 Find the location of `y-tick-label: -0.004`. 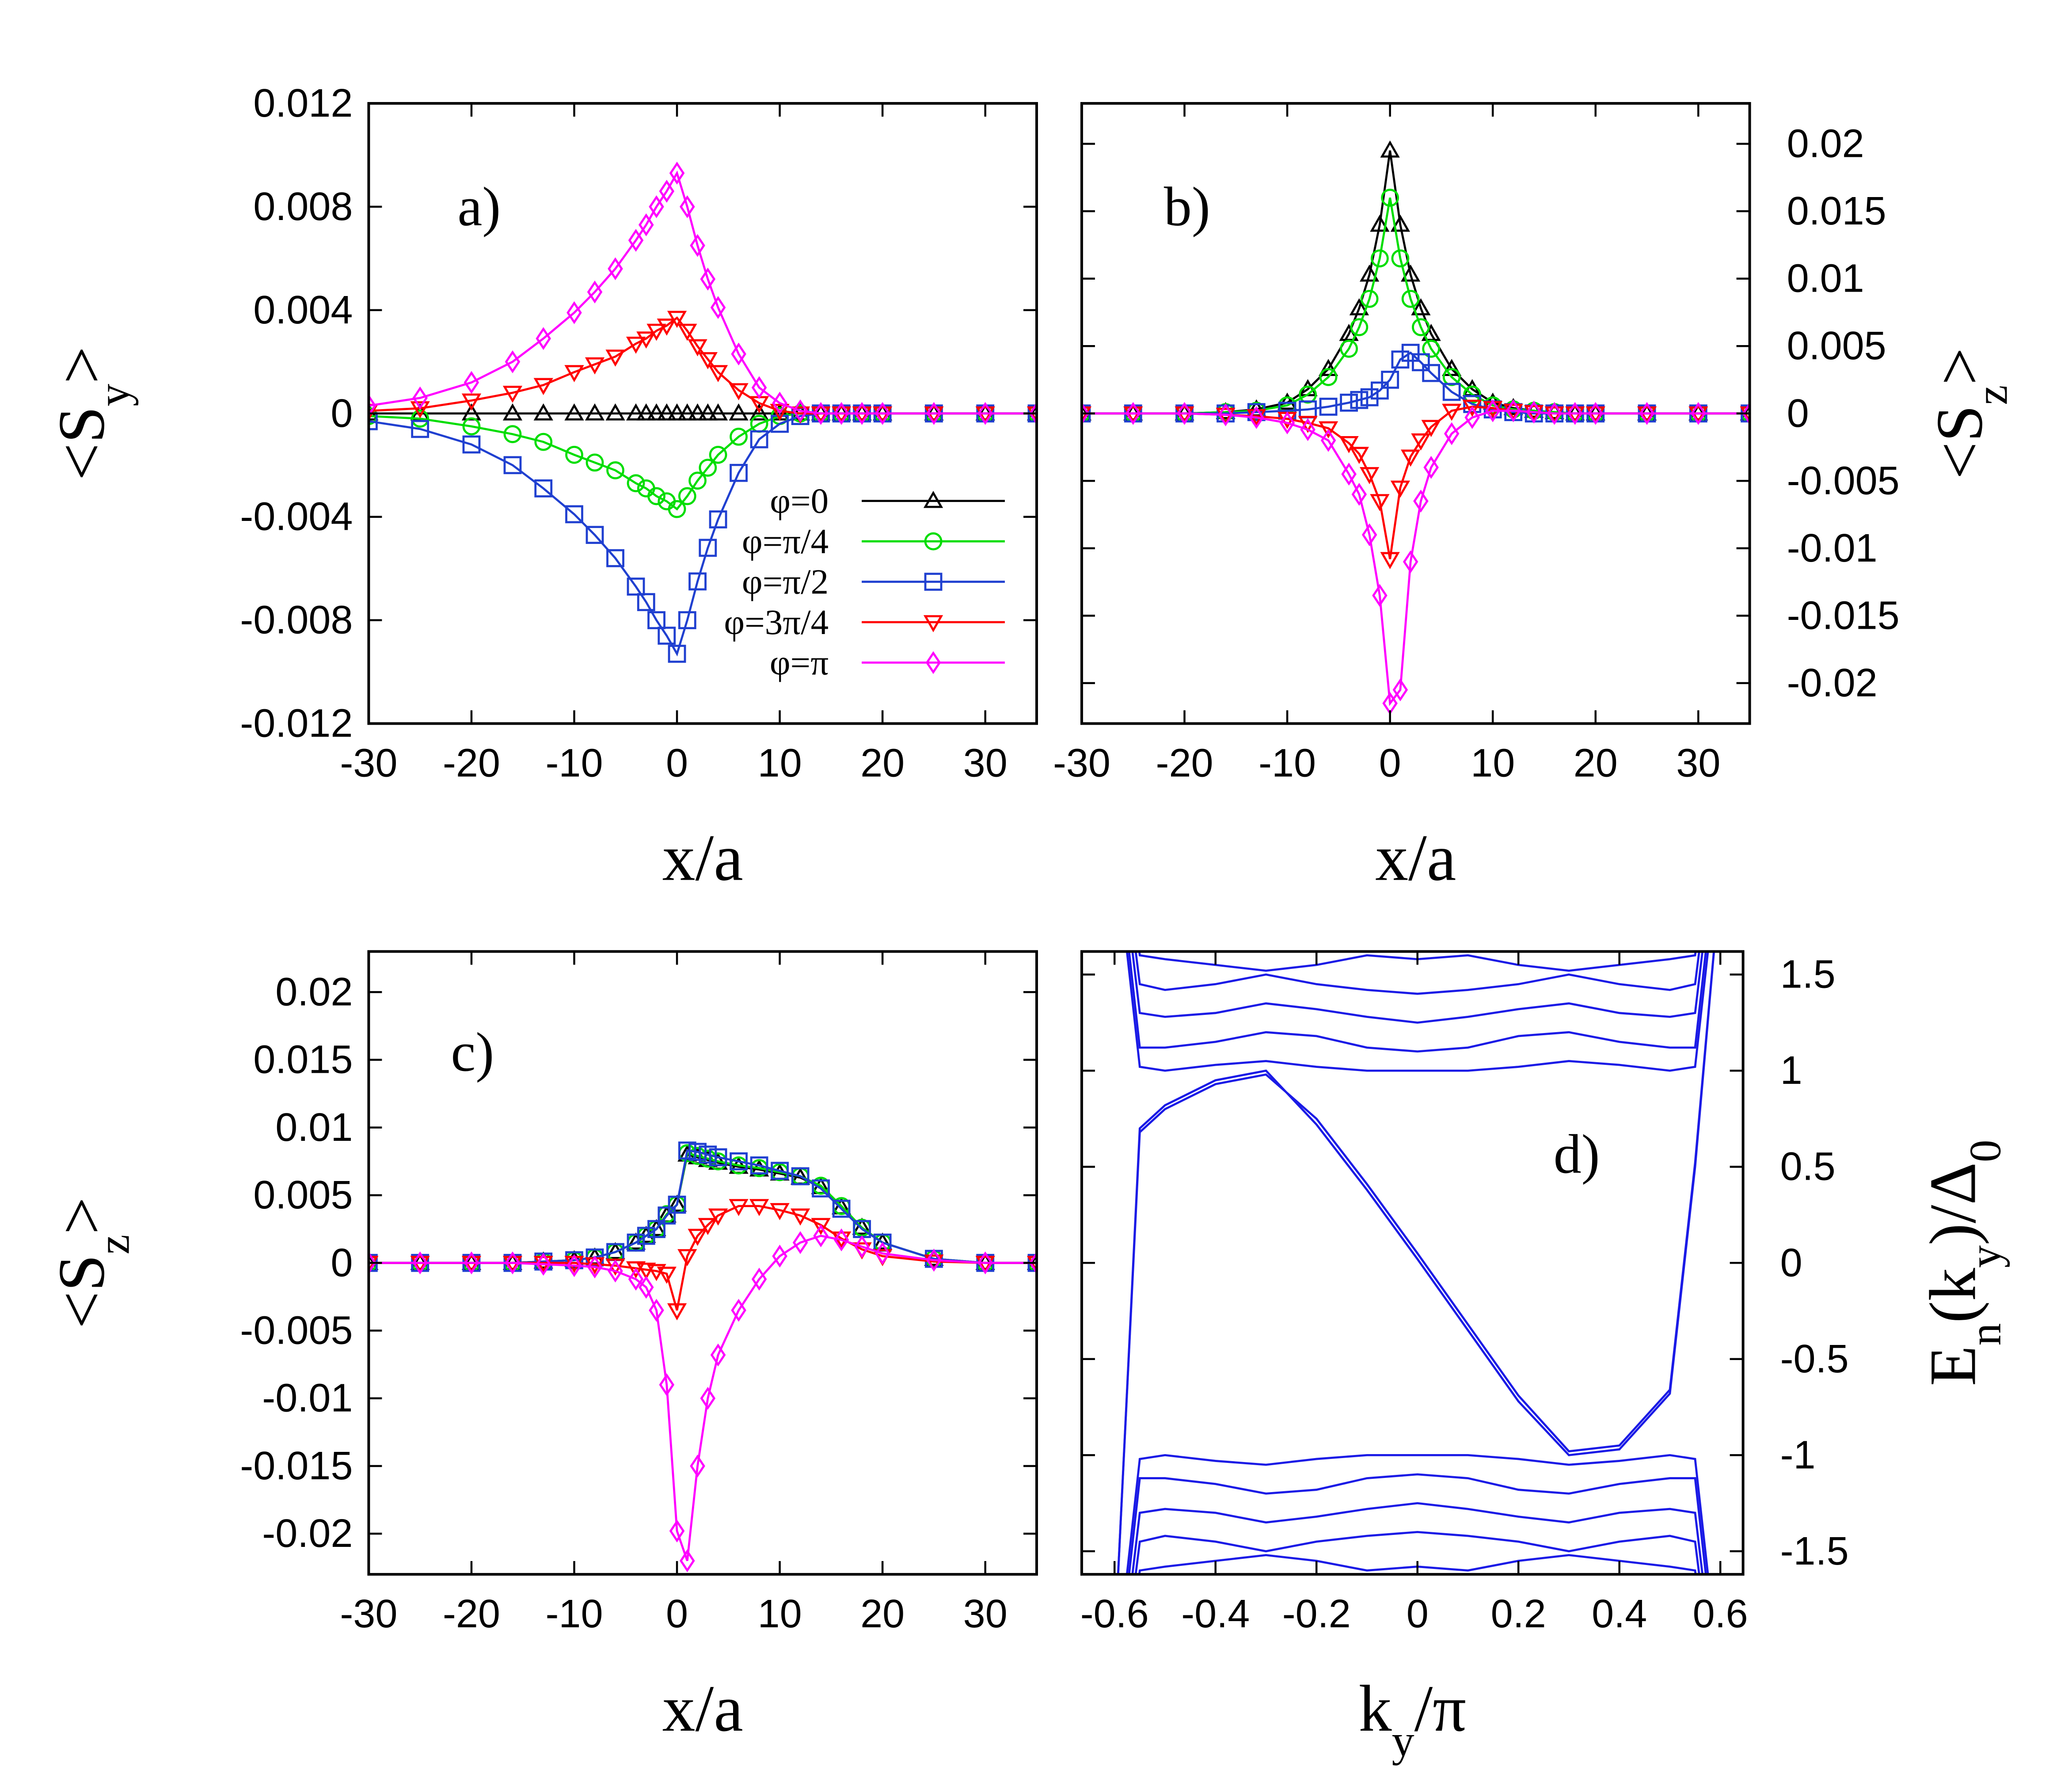

y-tick-label: -0.004 is located at coordinates (297, 517).